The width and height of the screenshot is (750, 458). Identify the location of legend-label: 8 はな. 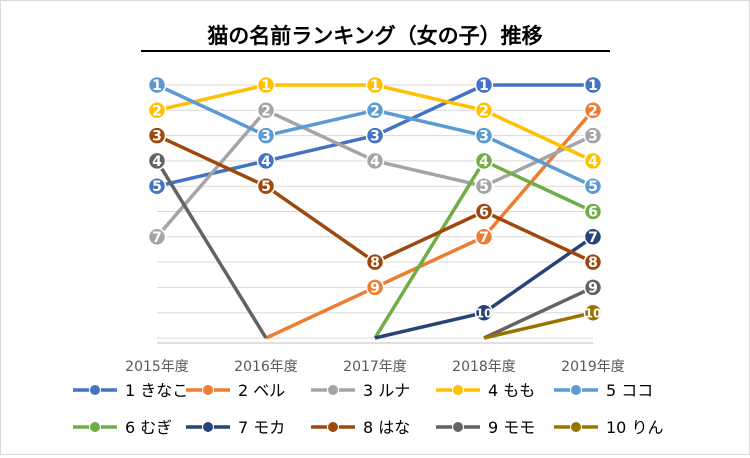
(386, 427).